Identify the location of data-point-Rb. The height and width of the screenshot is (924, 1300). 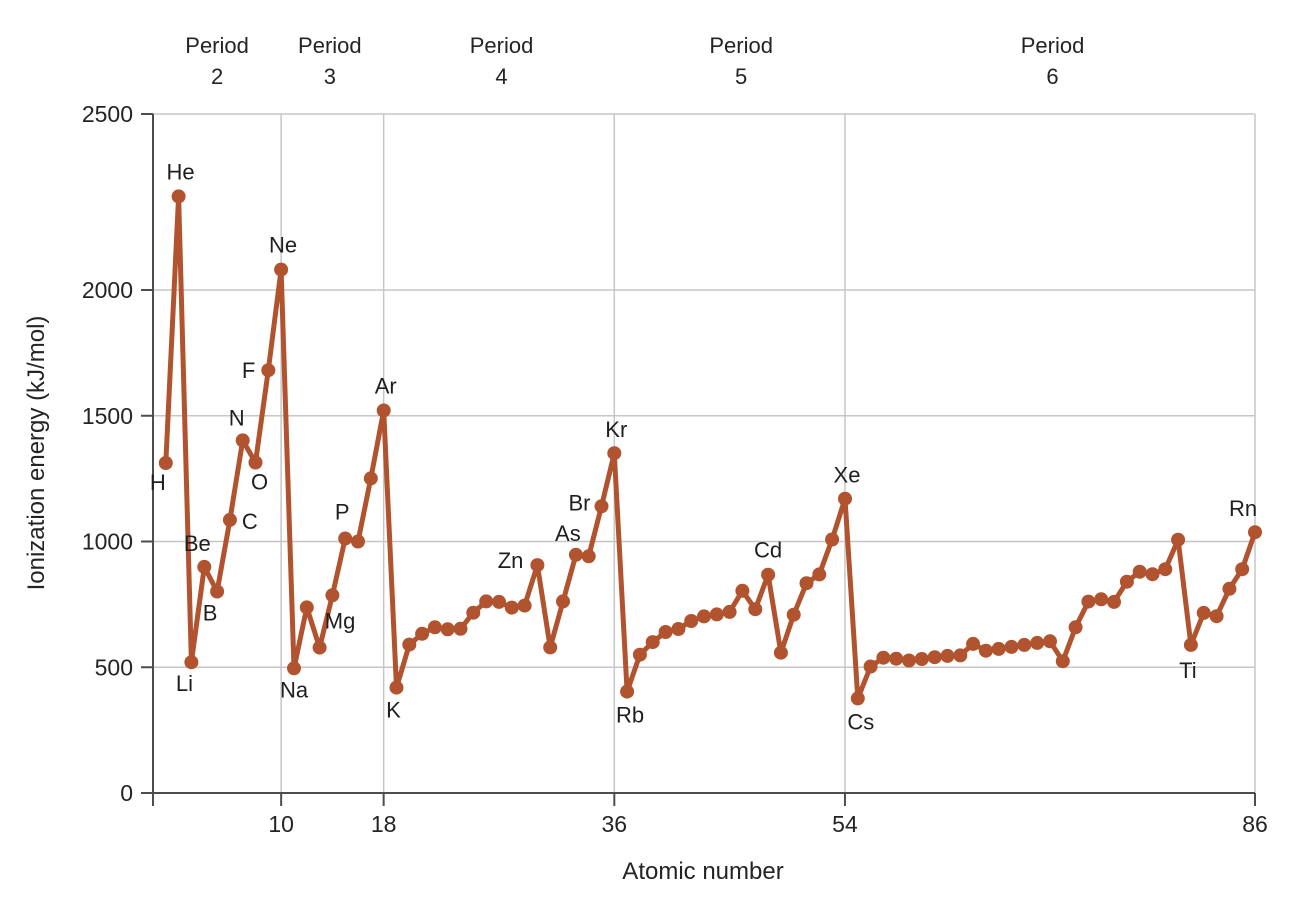
(627, 691).